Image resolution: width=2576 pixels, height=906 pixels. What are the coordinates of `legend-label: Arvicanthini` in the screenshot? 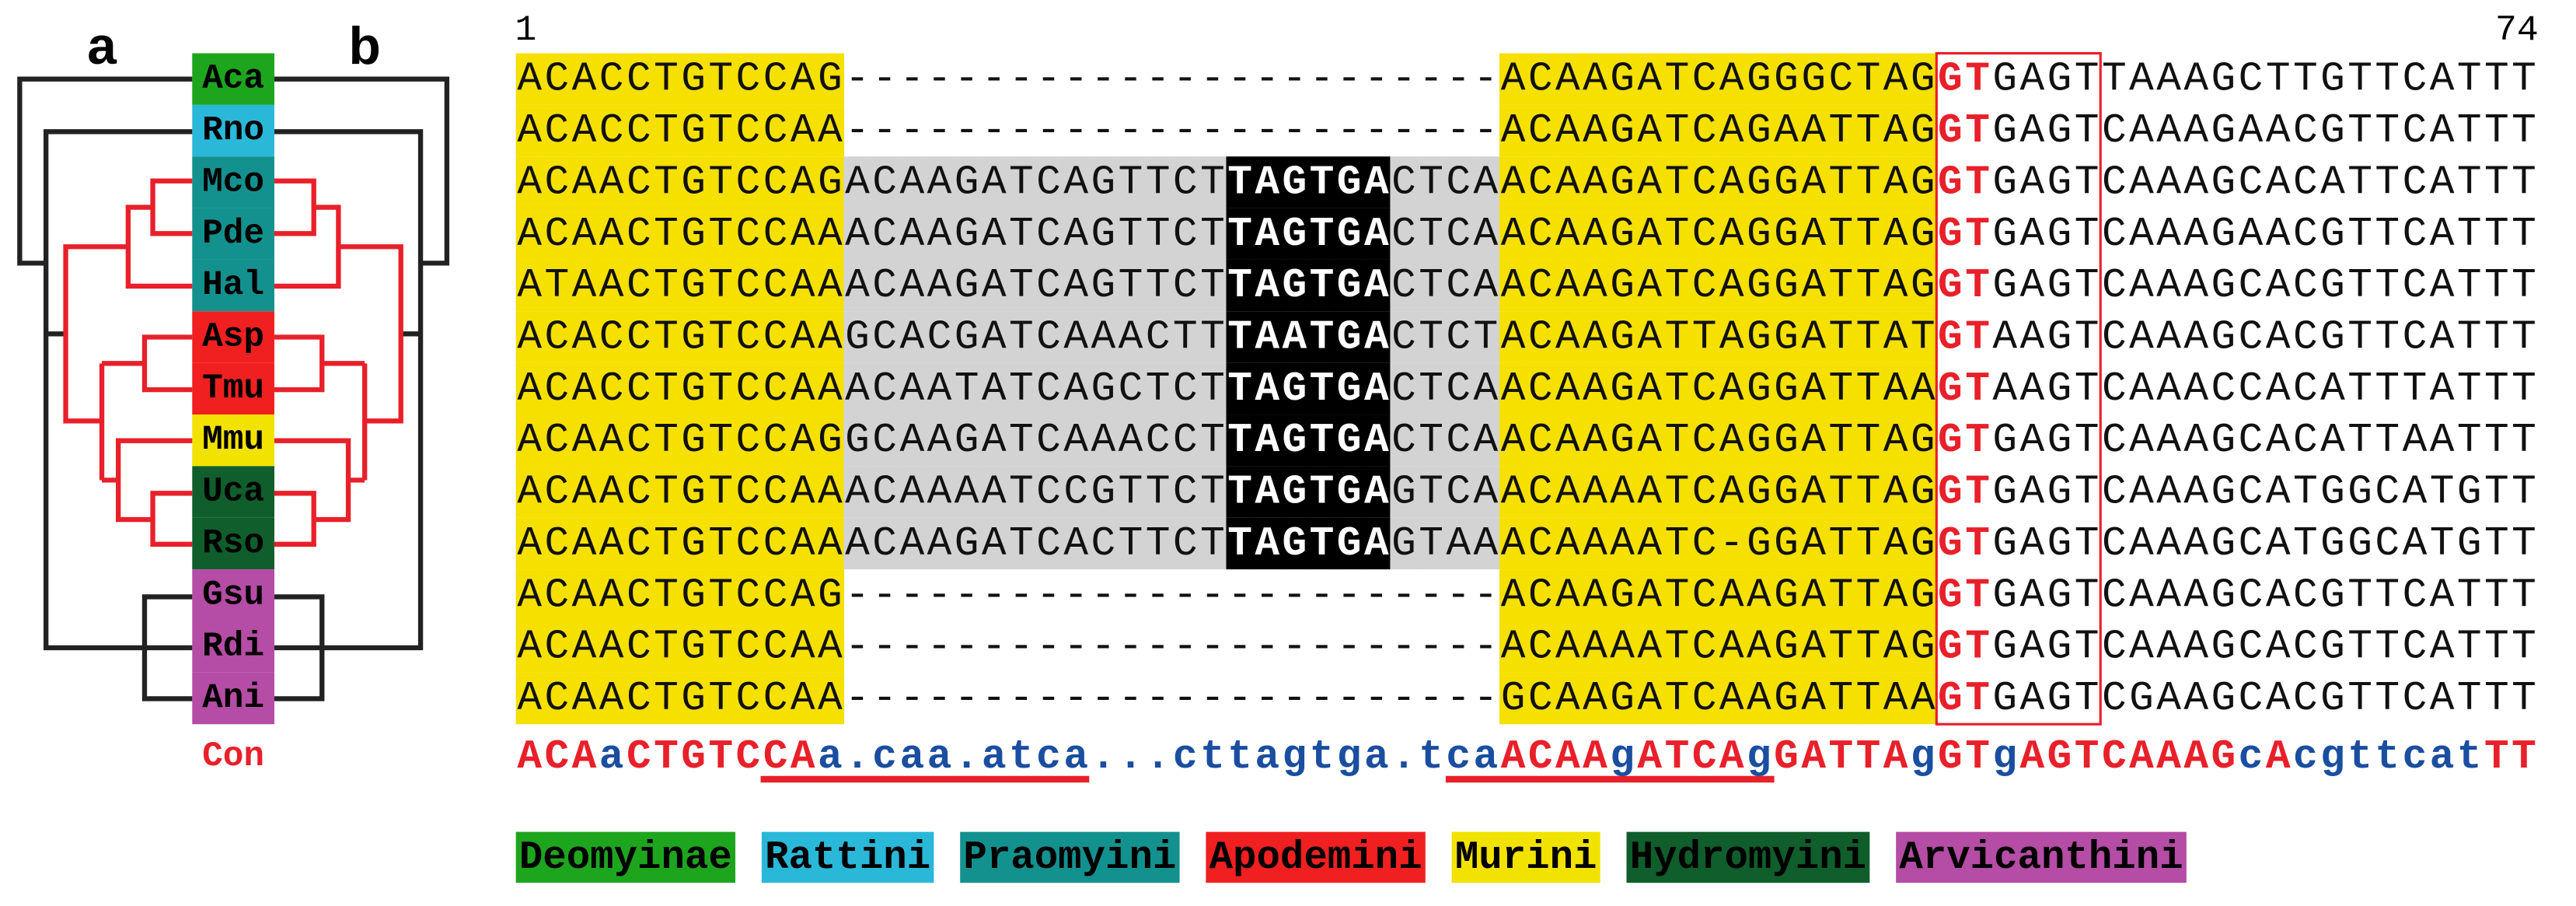 It's located at (2041, 858).